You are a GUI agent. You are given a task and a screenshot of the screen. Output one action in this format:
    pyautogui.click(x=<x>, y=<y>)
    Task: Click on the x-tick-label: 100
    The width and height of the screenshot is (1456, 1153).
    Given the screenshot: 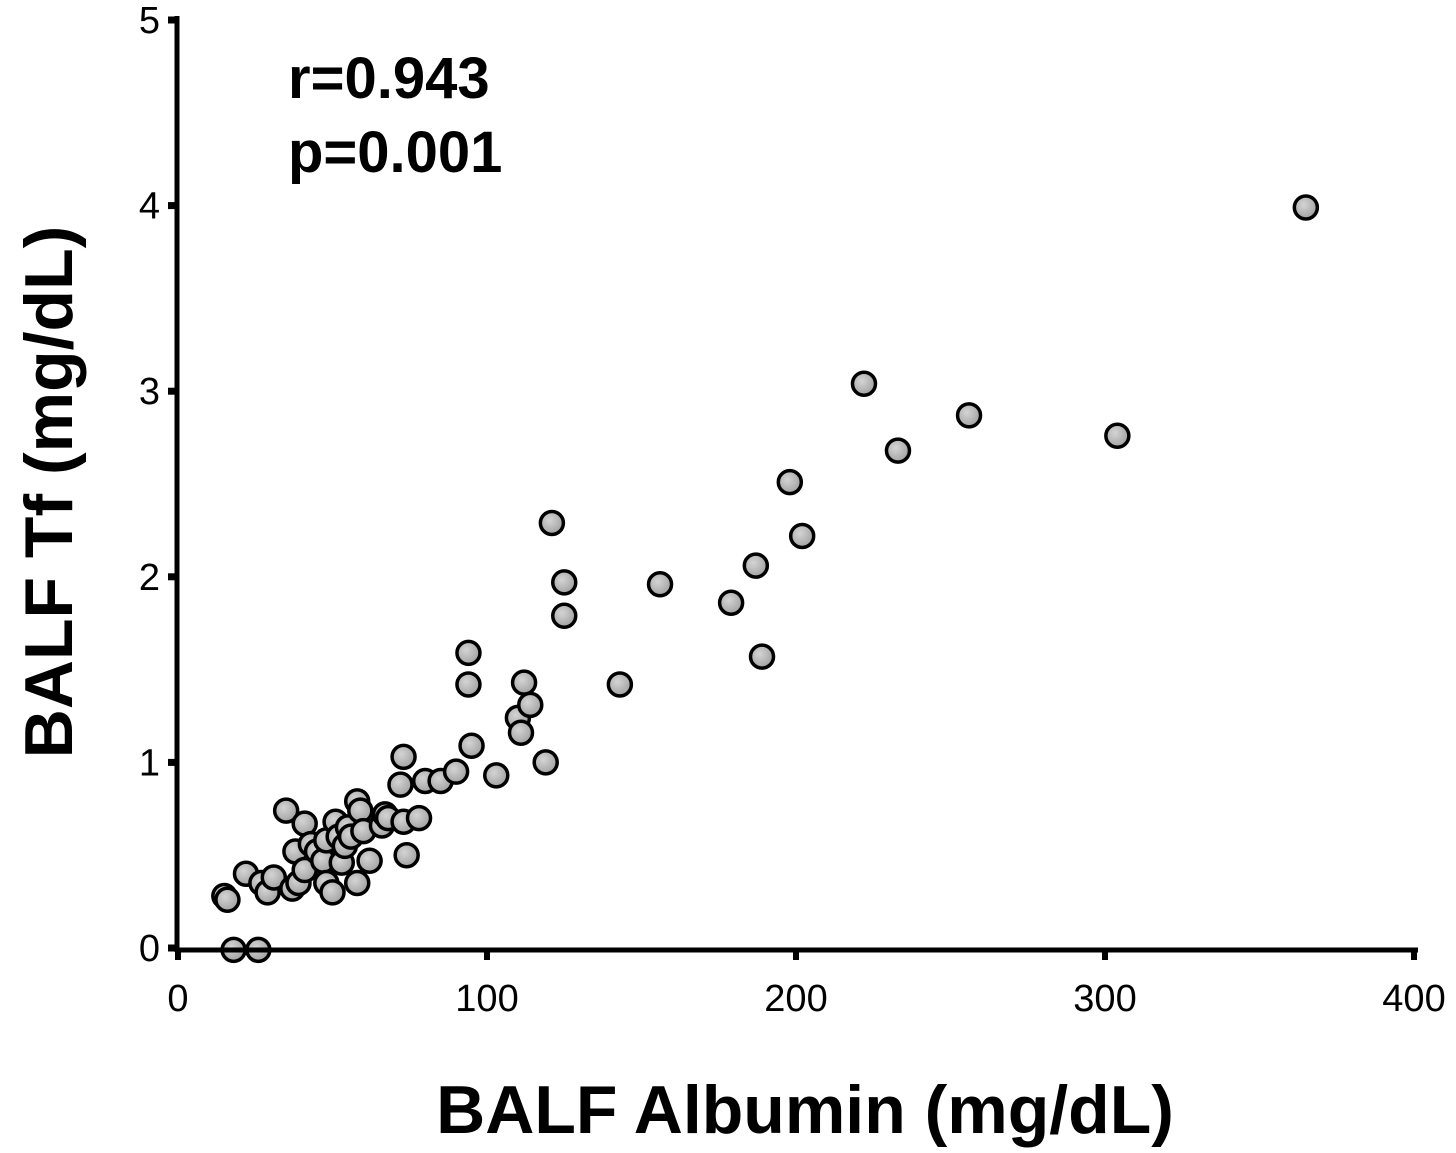 What is the action you would take?
    pyautogui.click(x=486, y=999)
    